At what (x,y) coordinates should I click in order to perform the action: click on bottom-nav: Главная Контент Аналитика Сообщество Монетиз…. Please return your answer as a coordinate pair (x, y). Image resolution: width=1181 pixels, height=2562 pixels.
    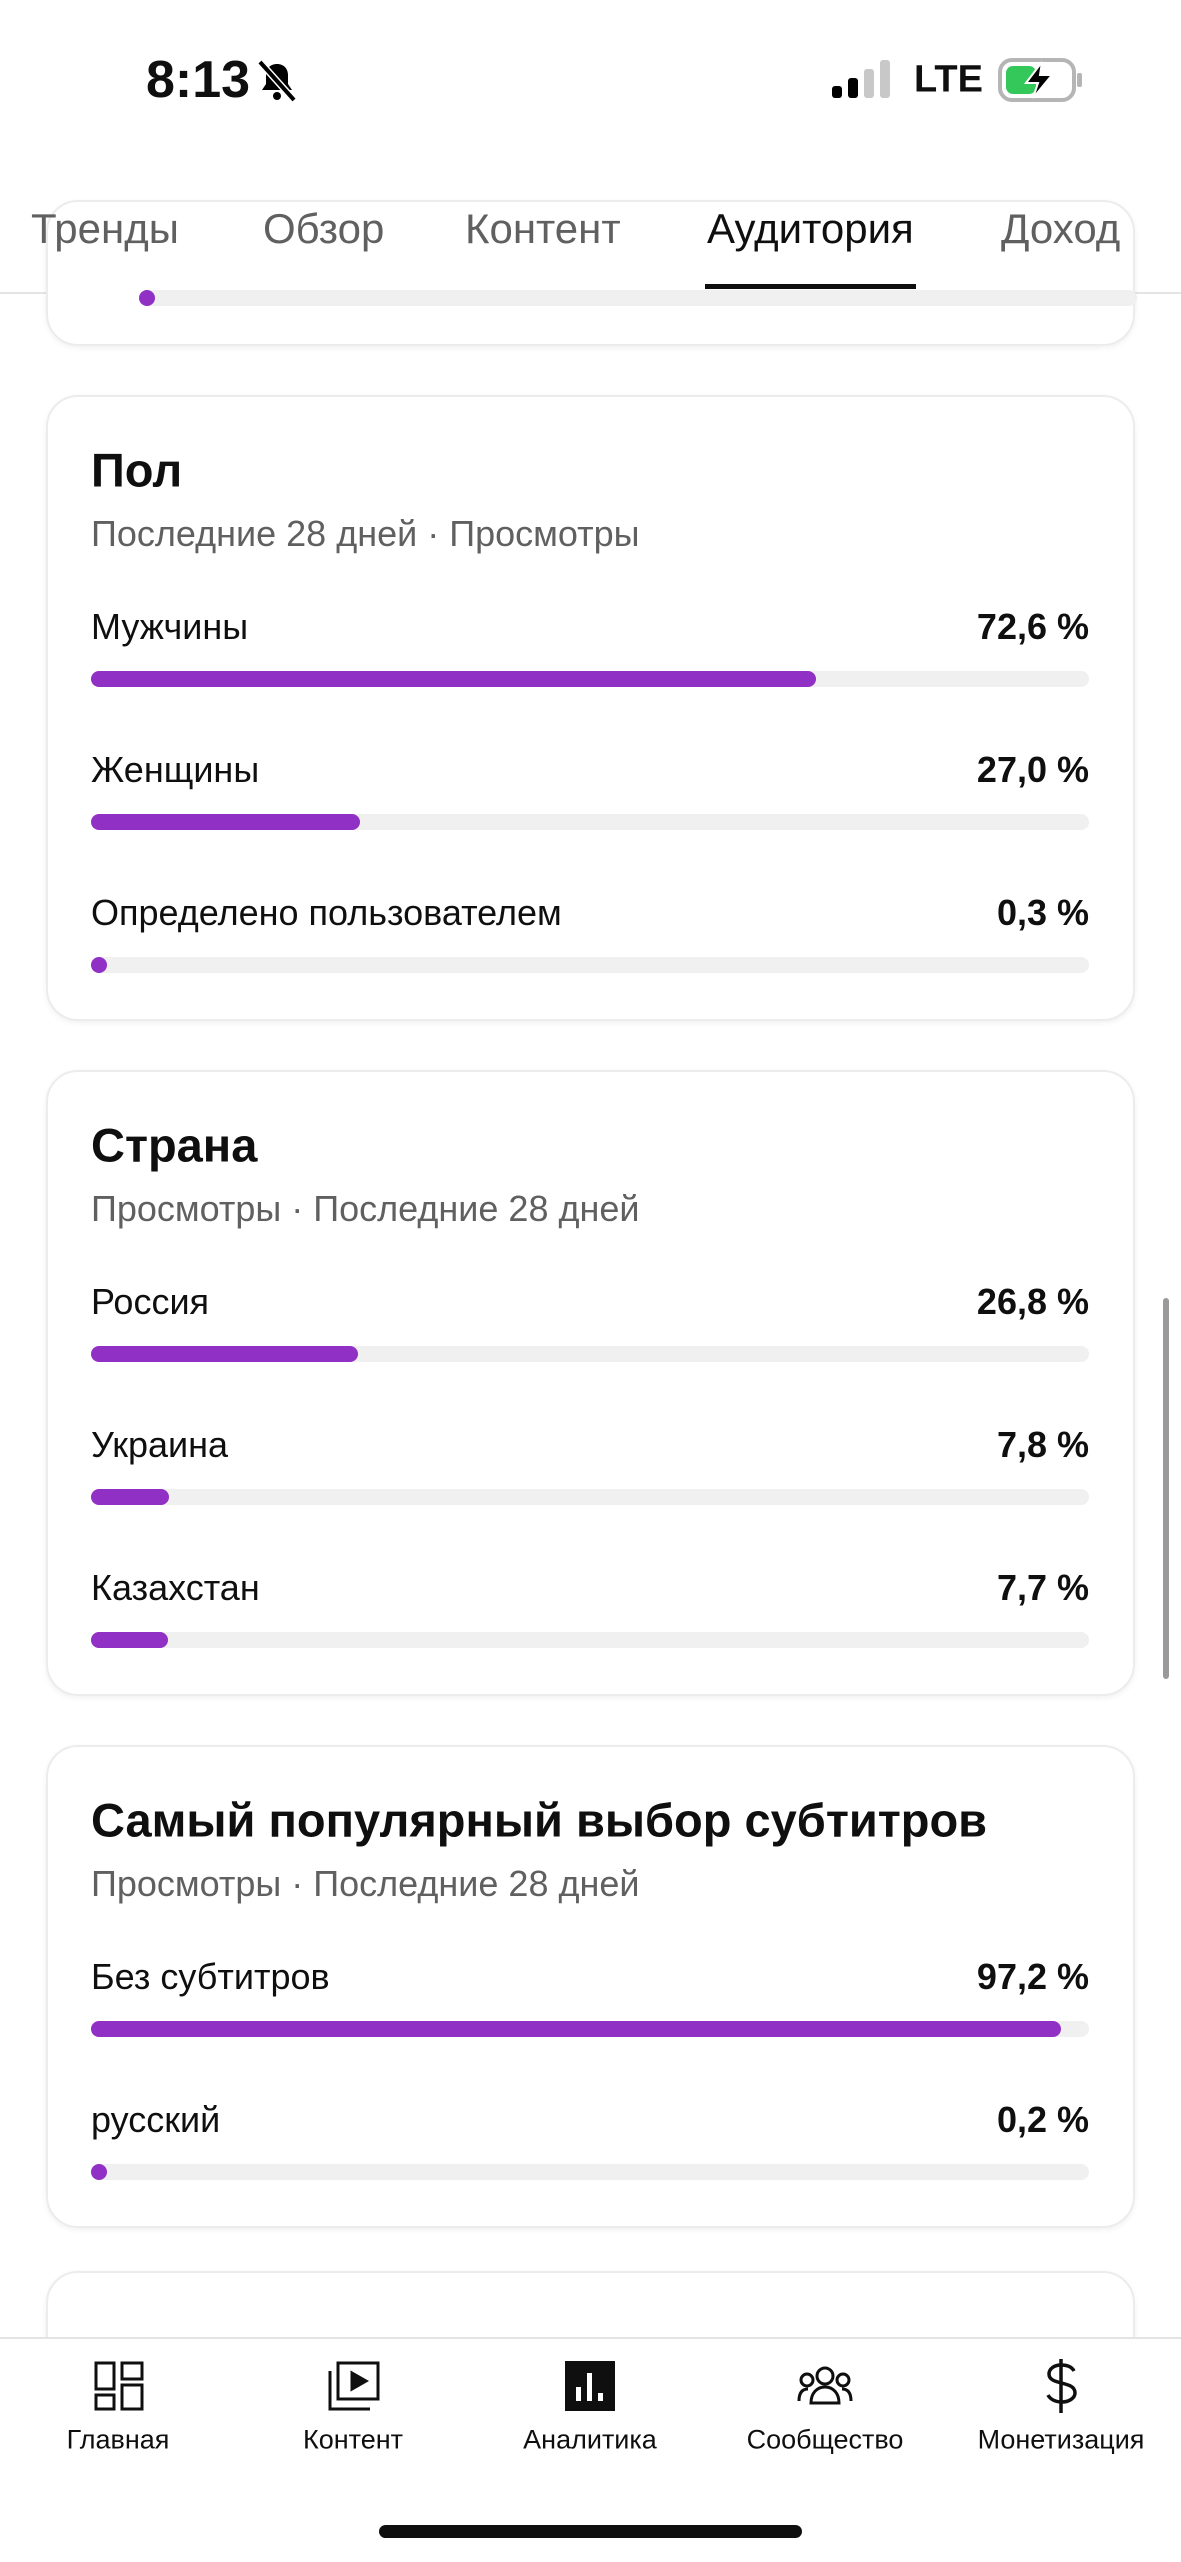
    Looking at the image, I should click on (590, 2449).